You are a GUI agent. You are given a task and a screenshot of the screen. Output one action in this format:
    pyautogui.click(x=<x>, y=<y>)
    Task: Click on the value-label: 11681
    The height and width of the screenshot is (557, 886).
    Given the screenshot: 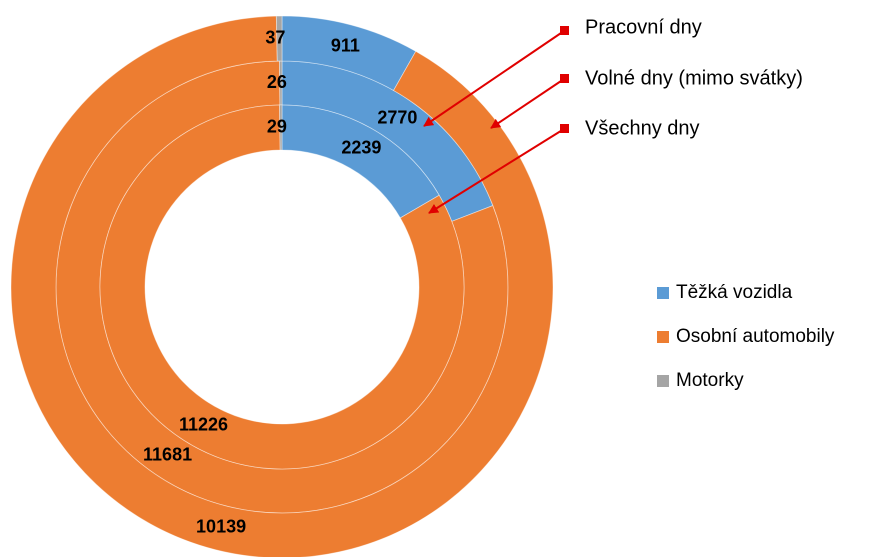 What is the action you would take?
    pyautogui.click(x=167, y=455)
    